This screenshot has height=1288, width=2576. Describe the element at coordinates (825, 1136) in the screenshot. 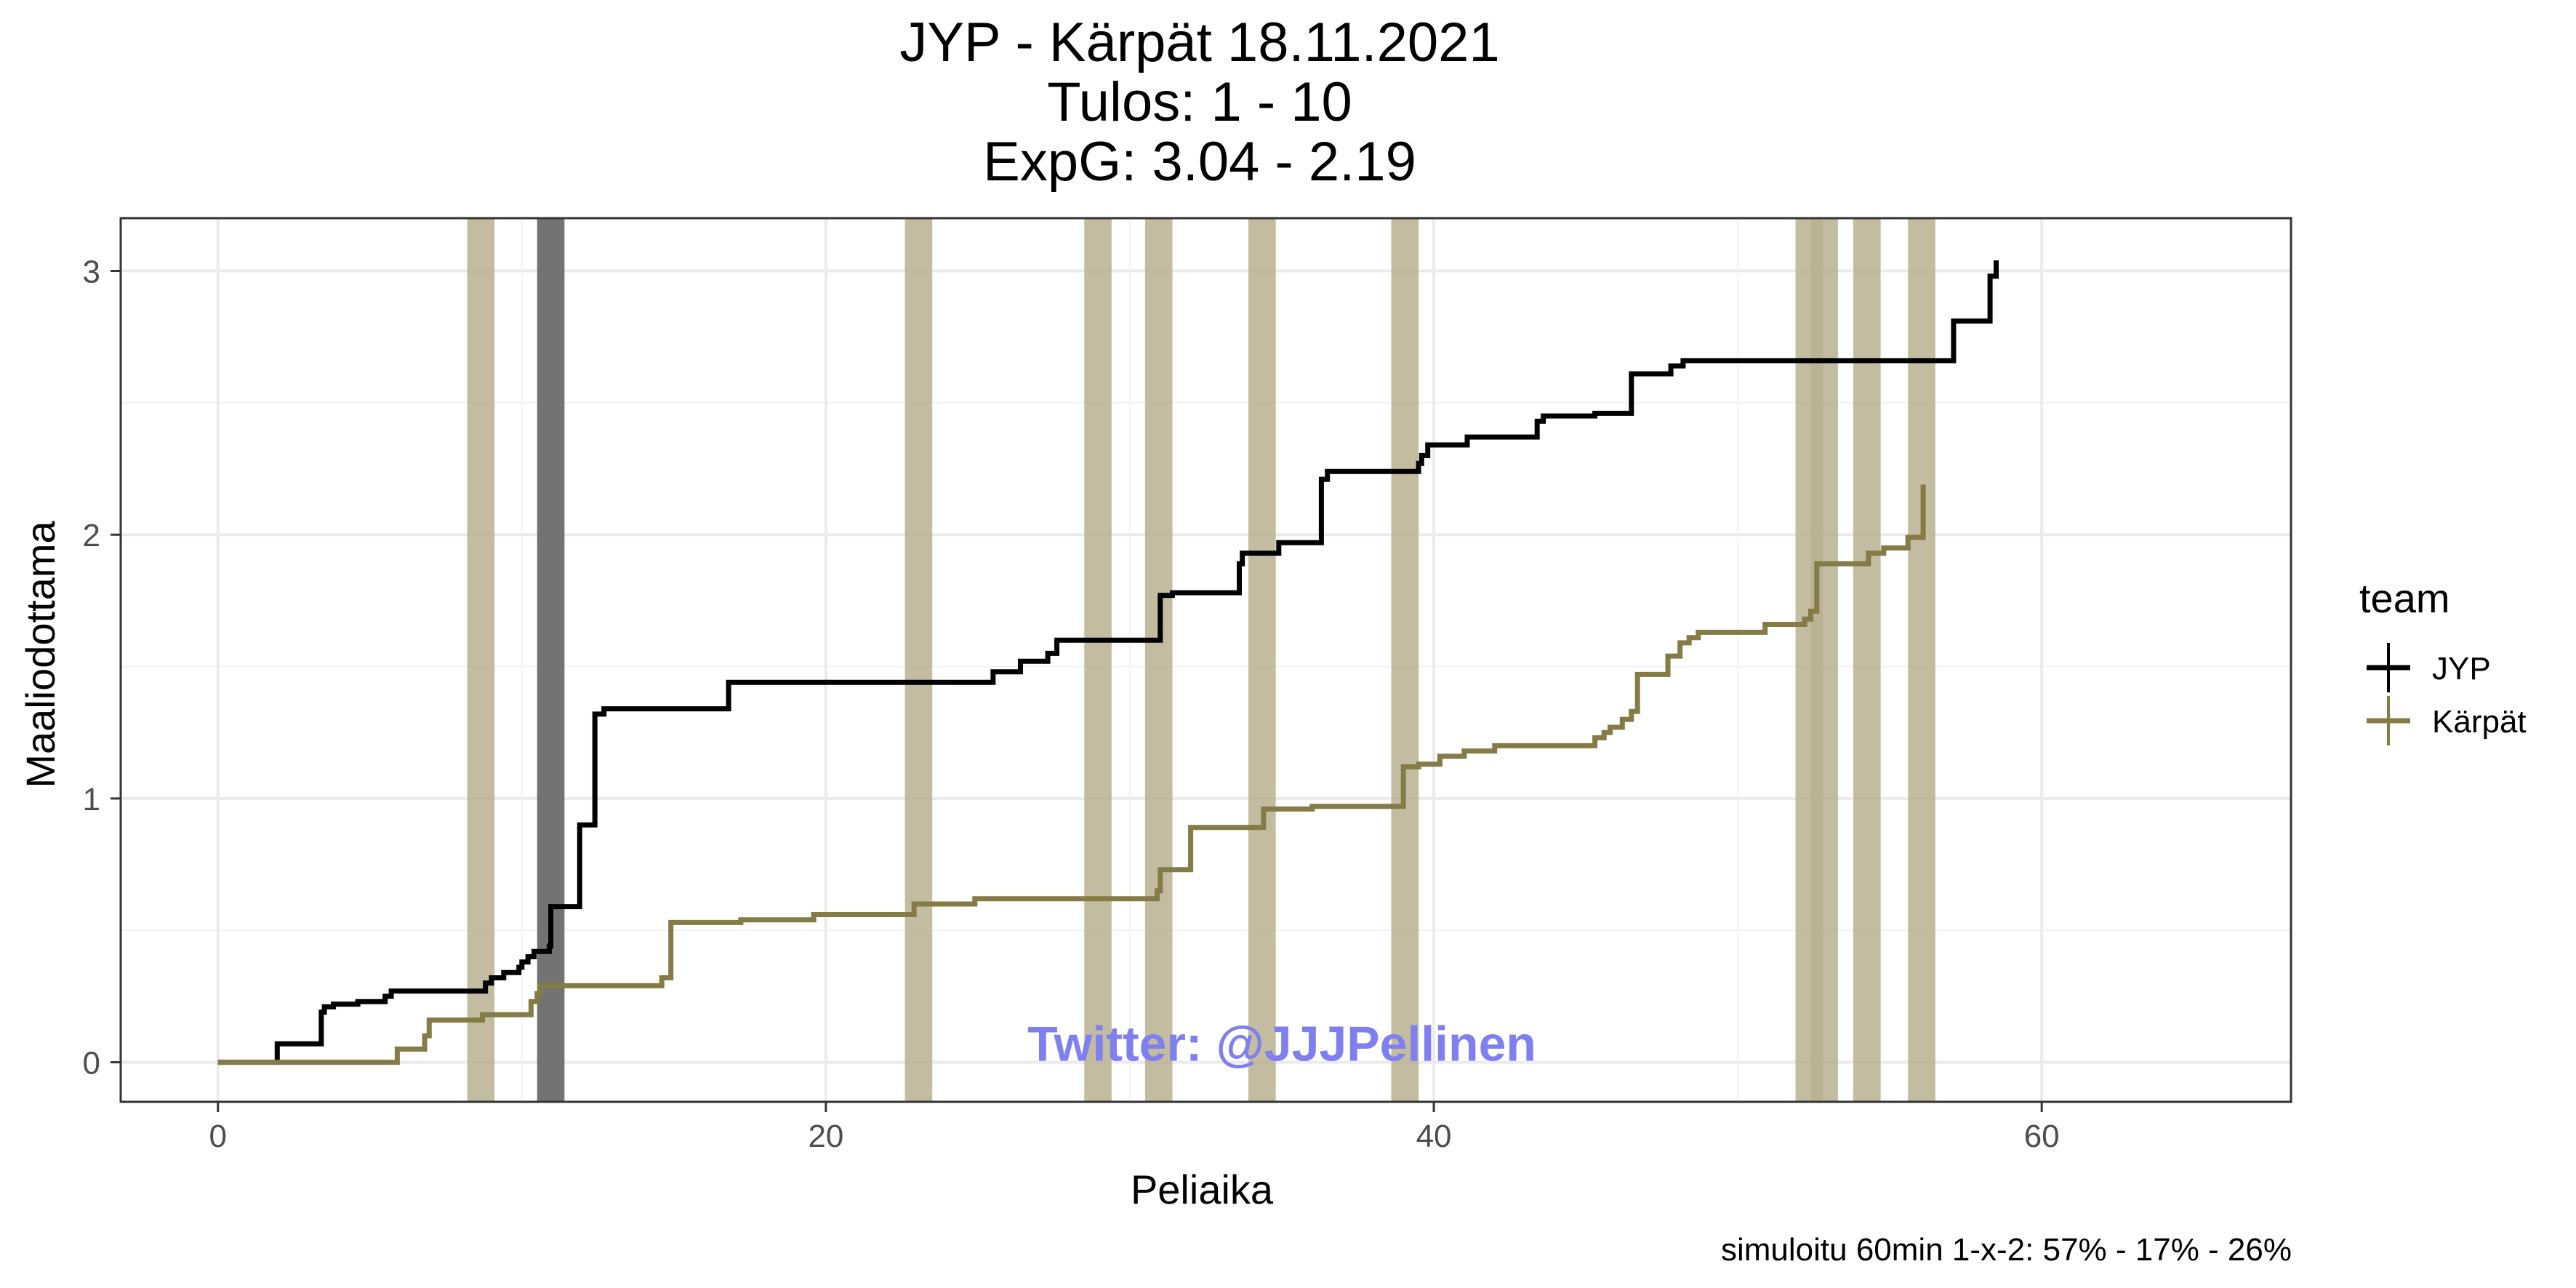

I see `x-tick-label: 20` at that location.